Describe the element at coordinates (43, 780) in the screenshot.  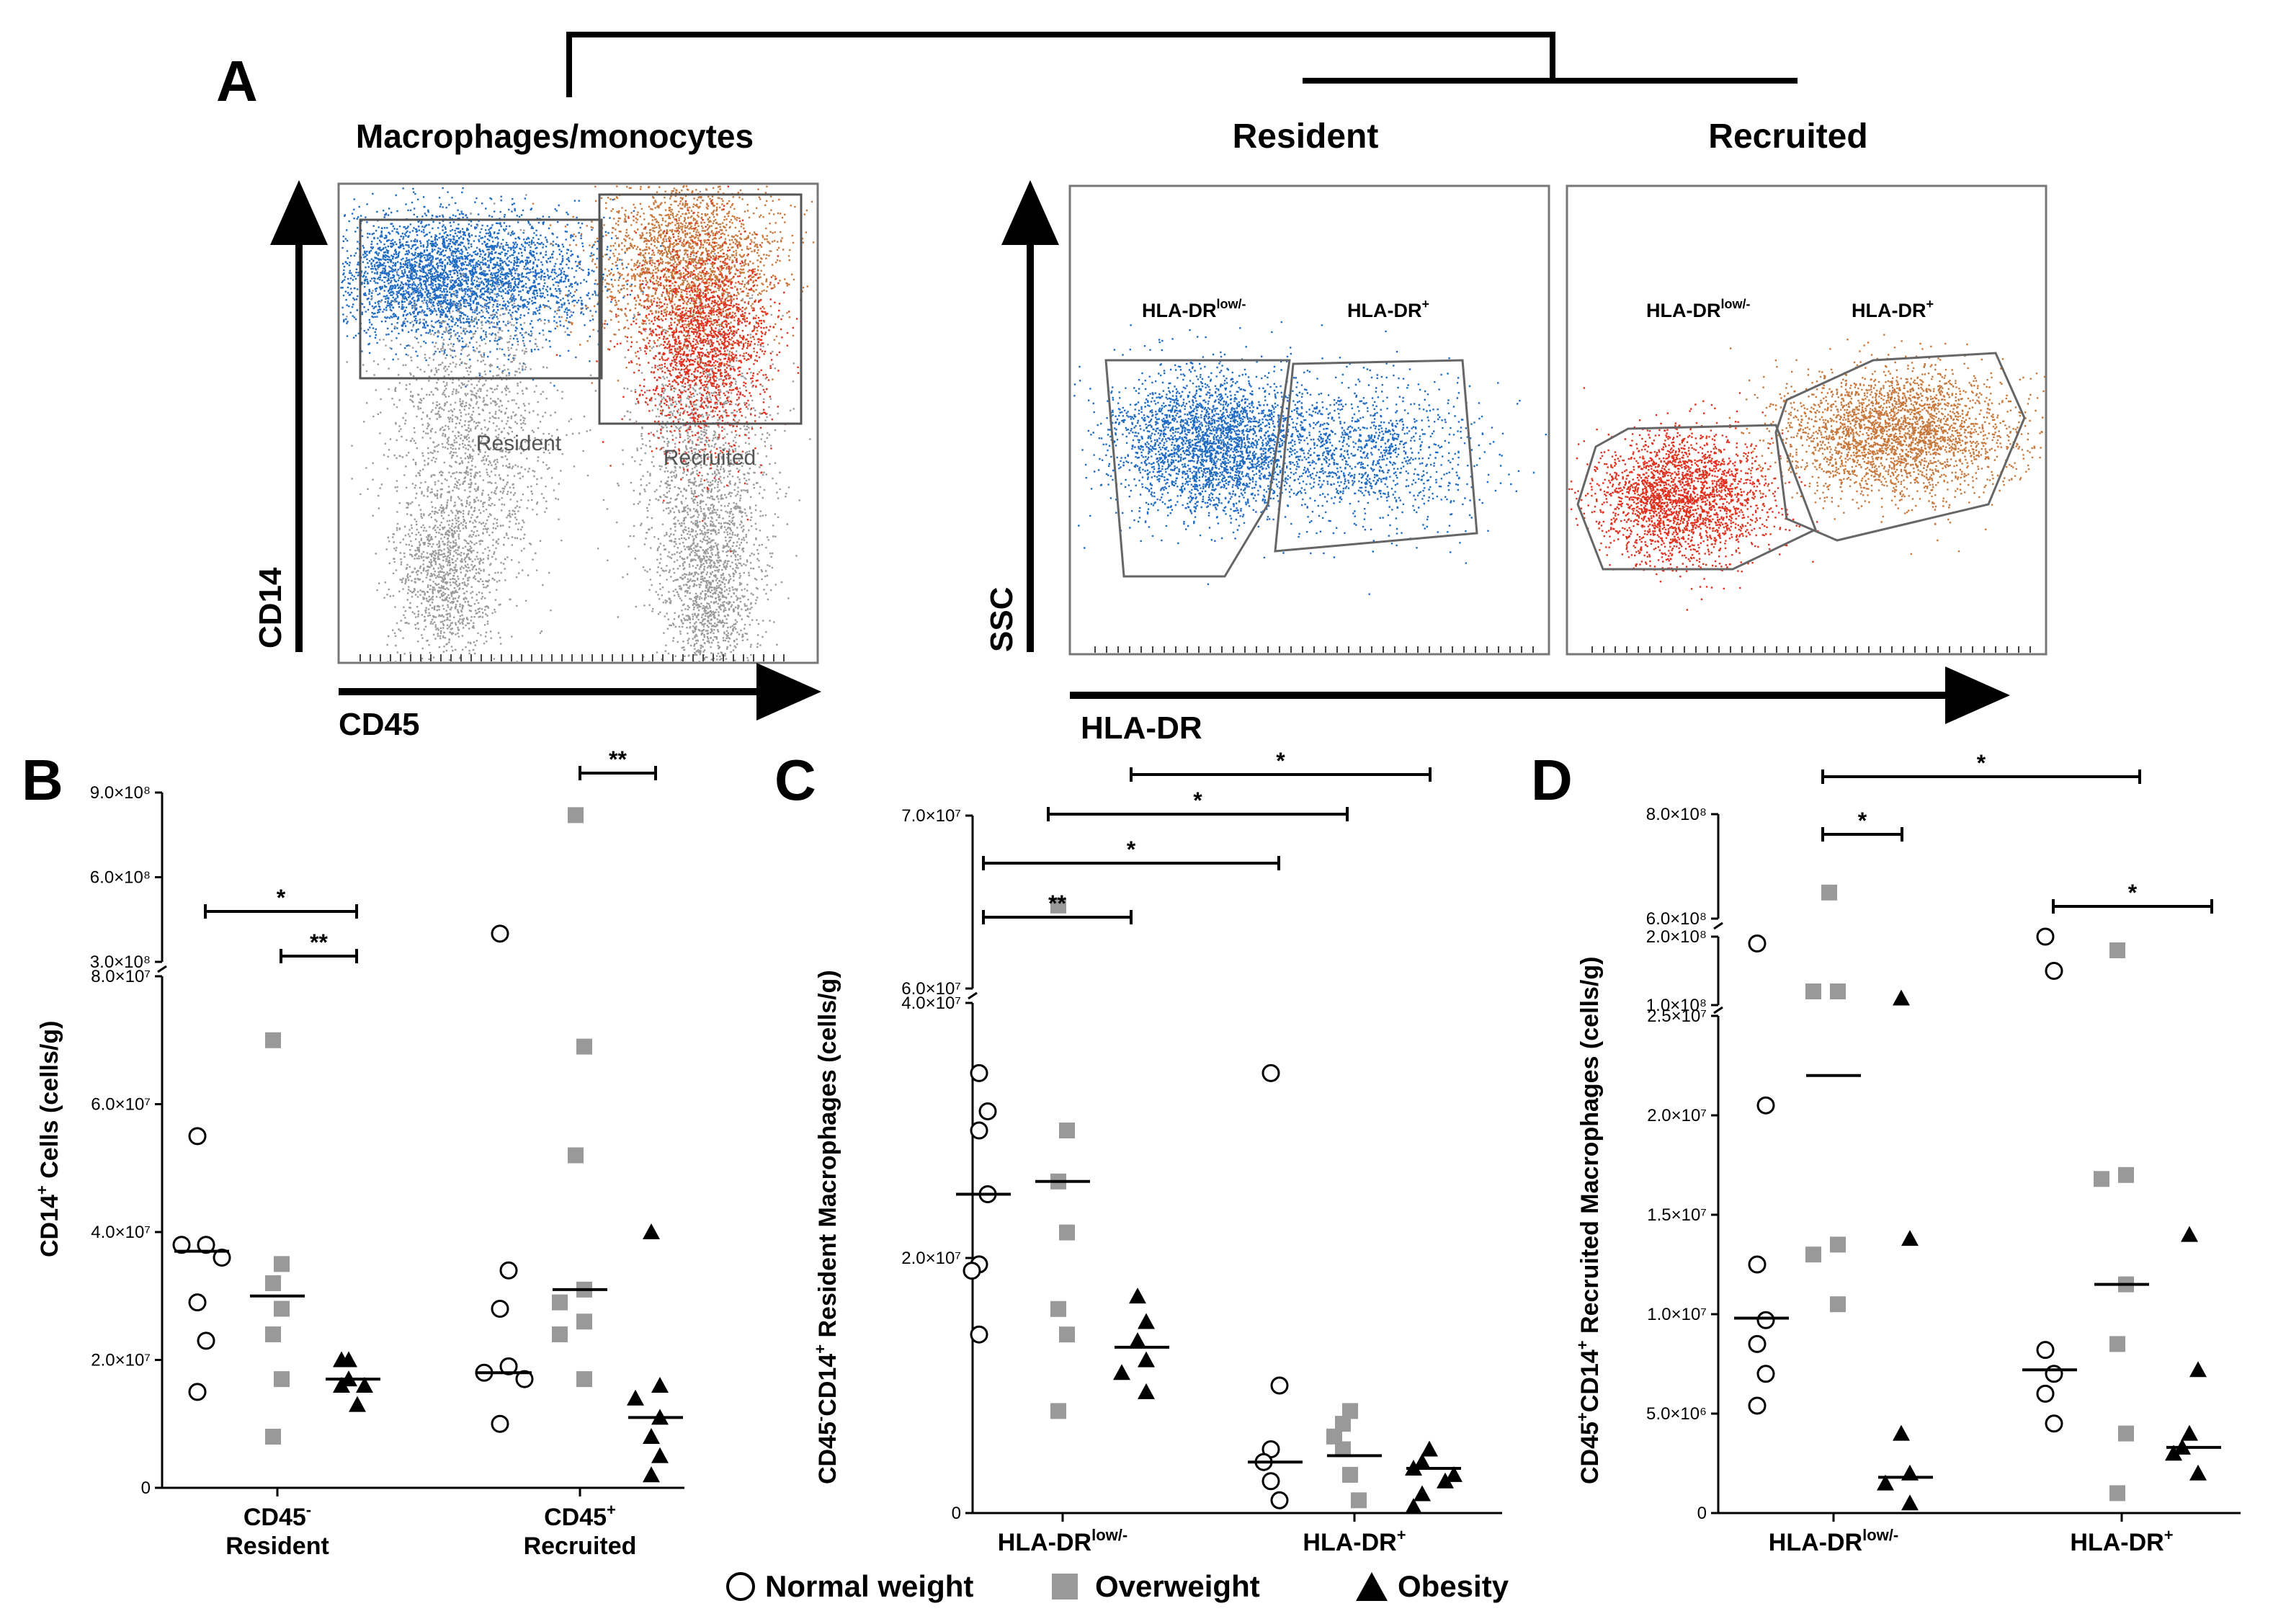
I see `panel-b-letter: B` at that location.